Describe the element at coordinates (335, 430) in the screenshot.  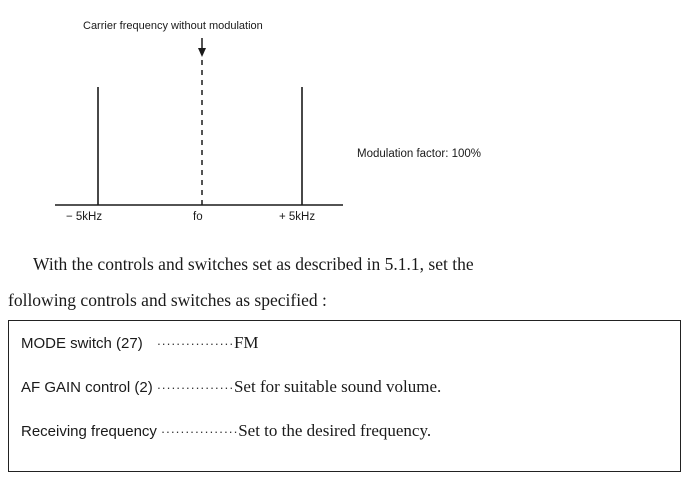
I see `settings-value: Set to the desired frequency.` at that location.